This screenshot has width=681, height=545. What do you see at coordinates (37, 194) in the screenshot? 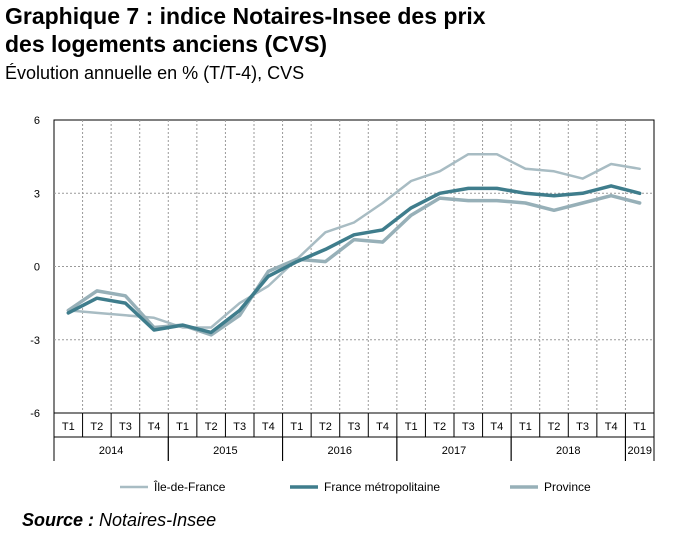
I see `y-tick-label: 3` at bounding box center [37, 194].